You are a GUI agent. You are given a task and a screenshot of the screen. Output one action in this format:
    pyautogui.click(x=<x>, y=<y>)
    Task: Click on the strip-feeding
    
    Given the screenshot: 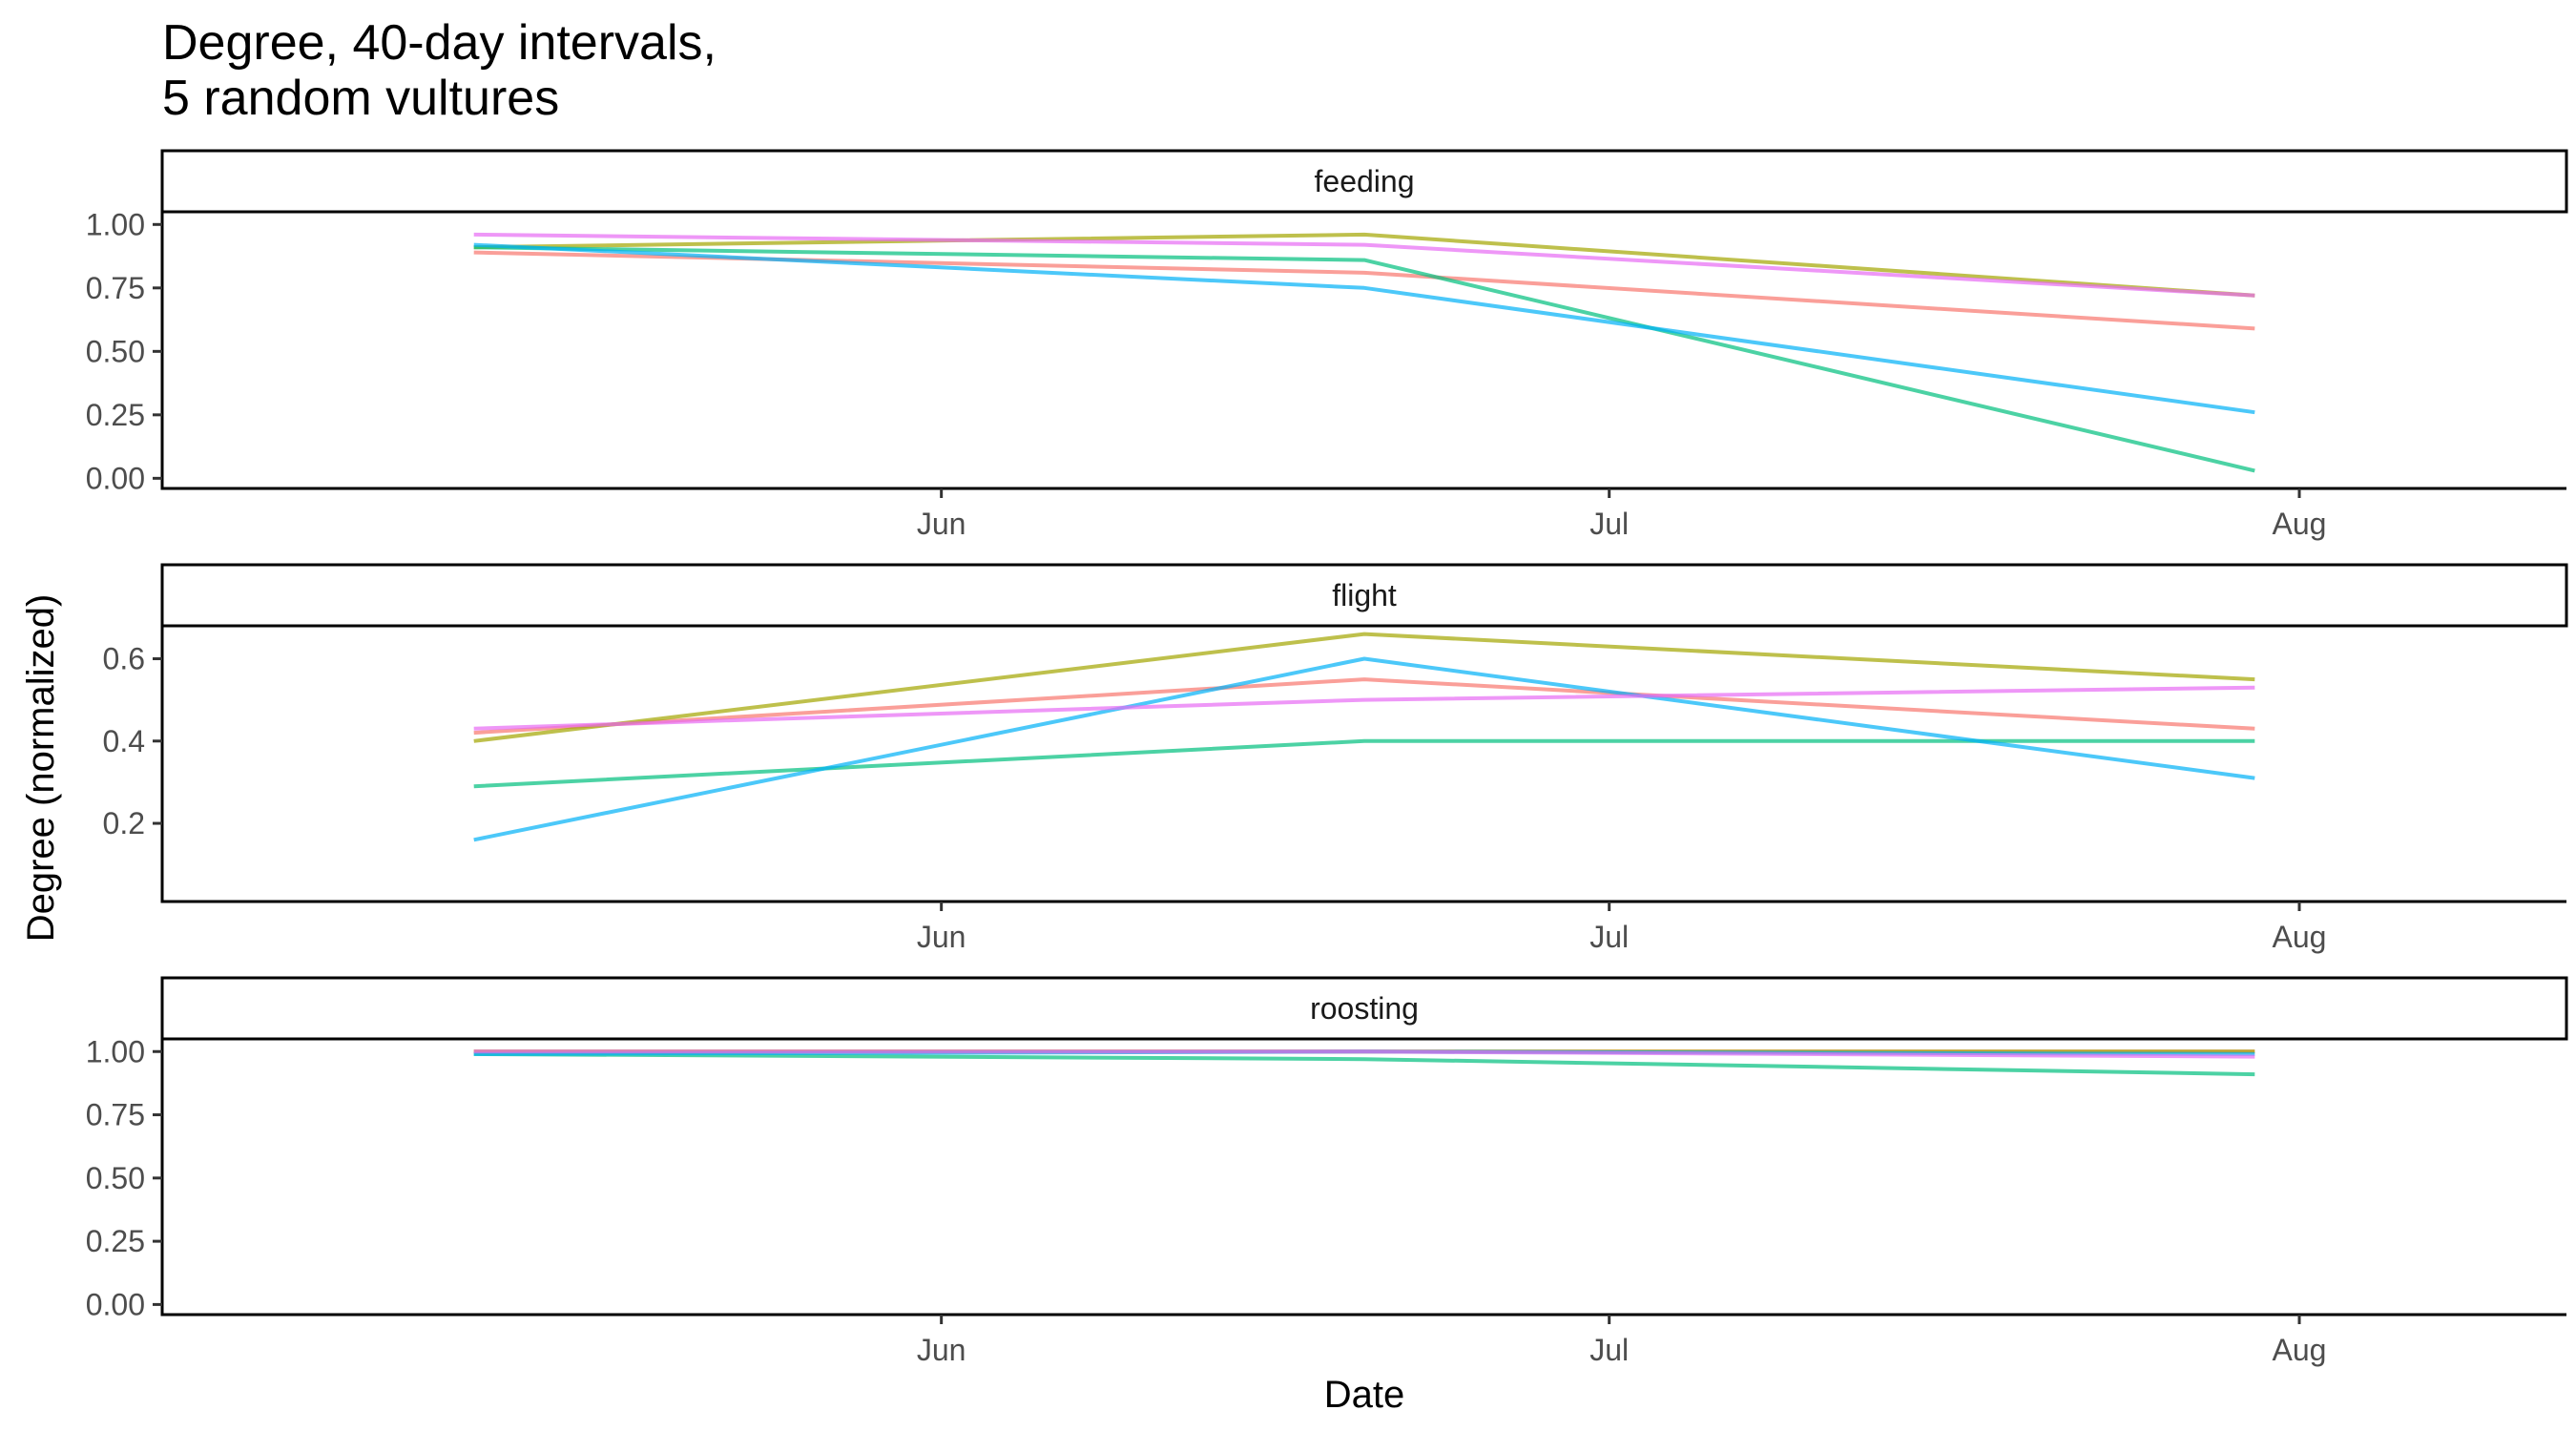 What is the action you would take?
    pyautogui.click(x=1364, y=181)
    